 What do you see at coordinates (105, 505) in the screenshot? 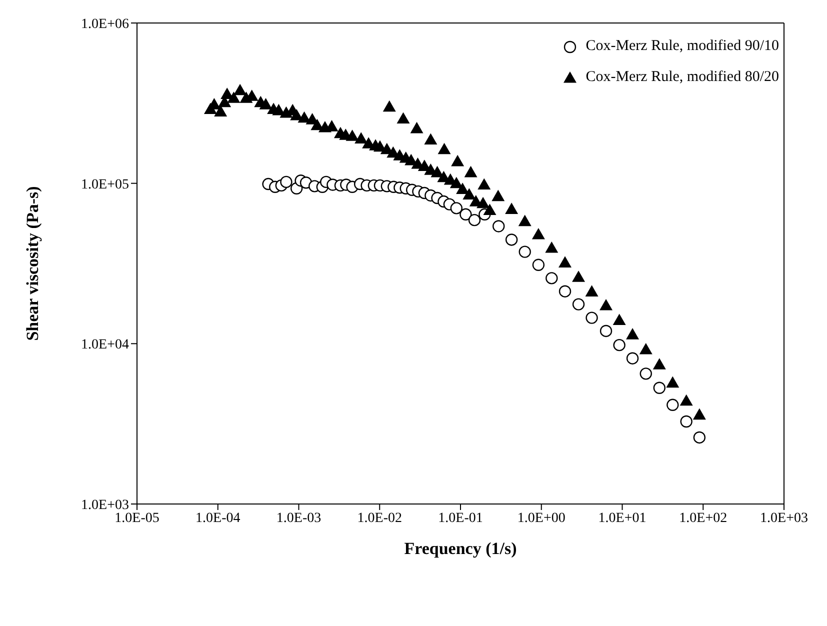
I see `y-tick-label: 1.0E+03` at bounding box center [105, 505].